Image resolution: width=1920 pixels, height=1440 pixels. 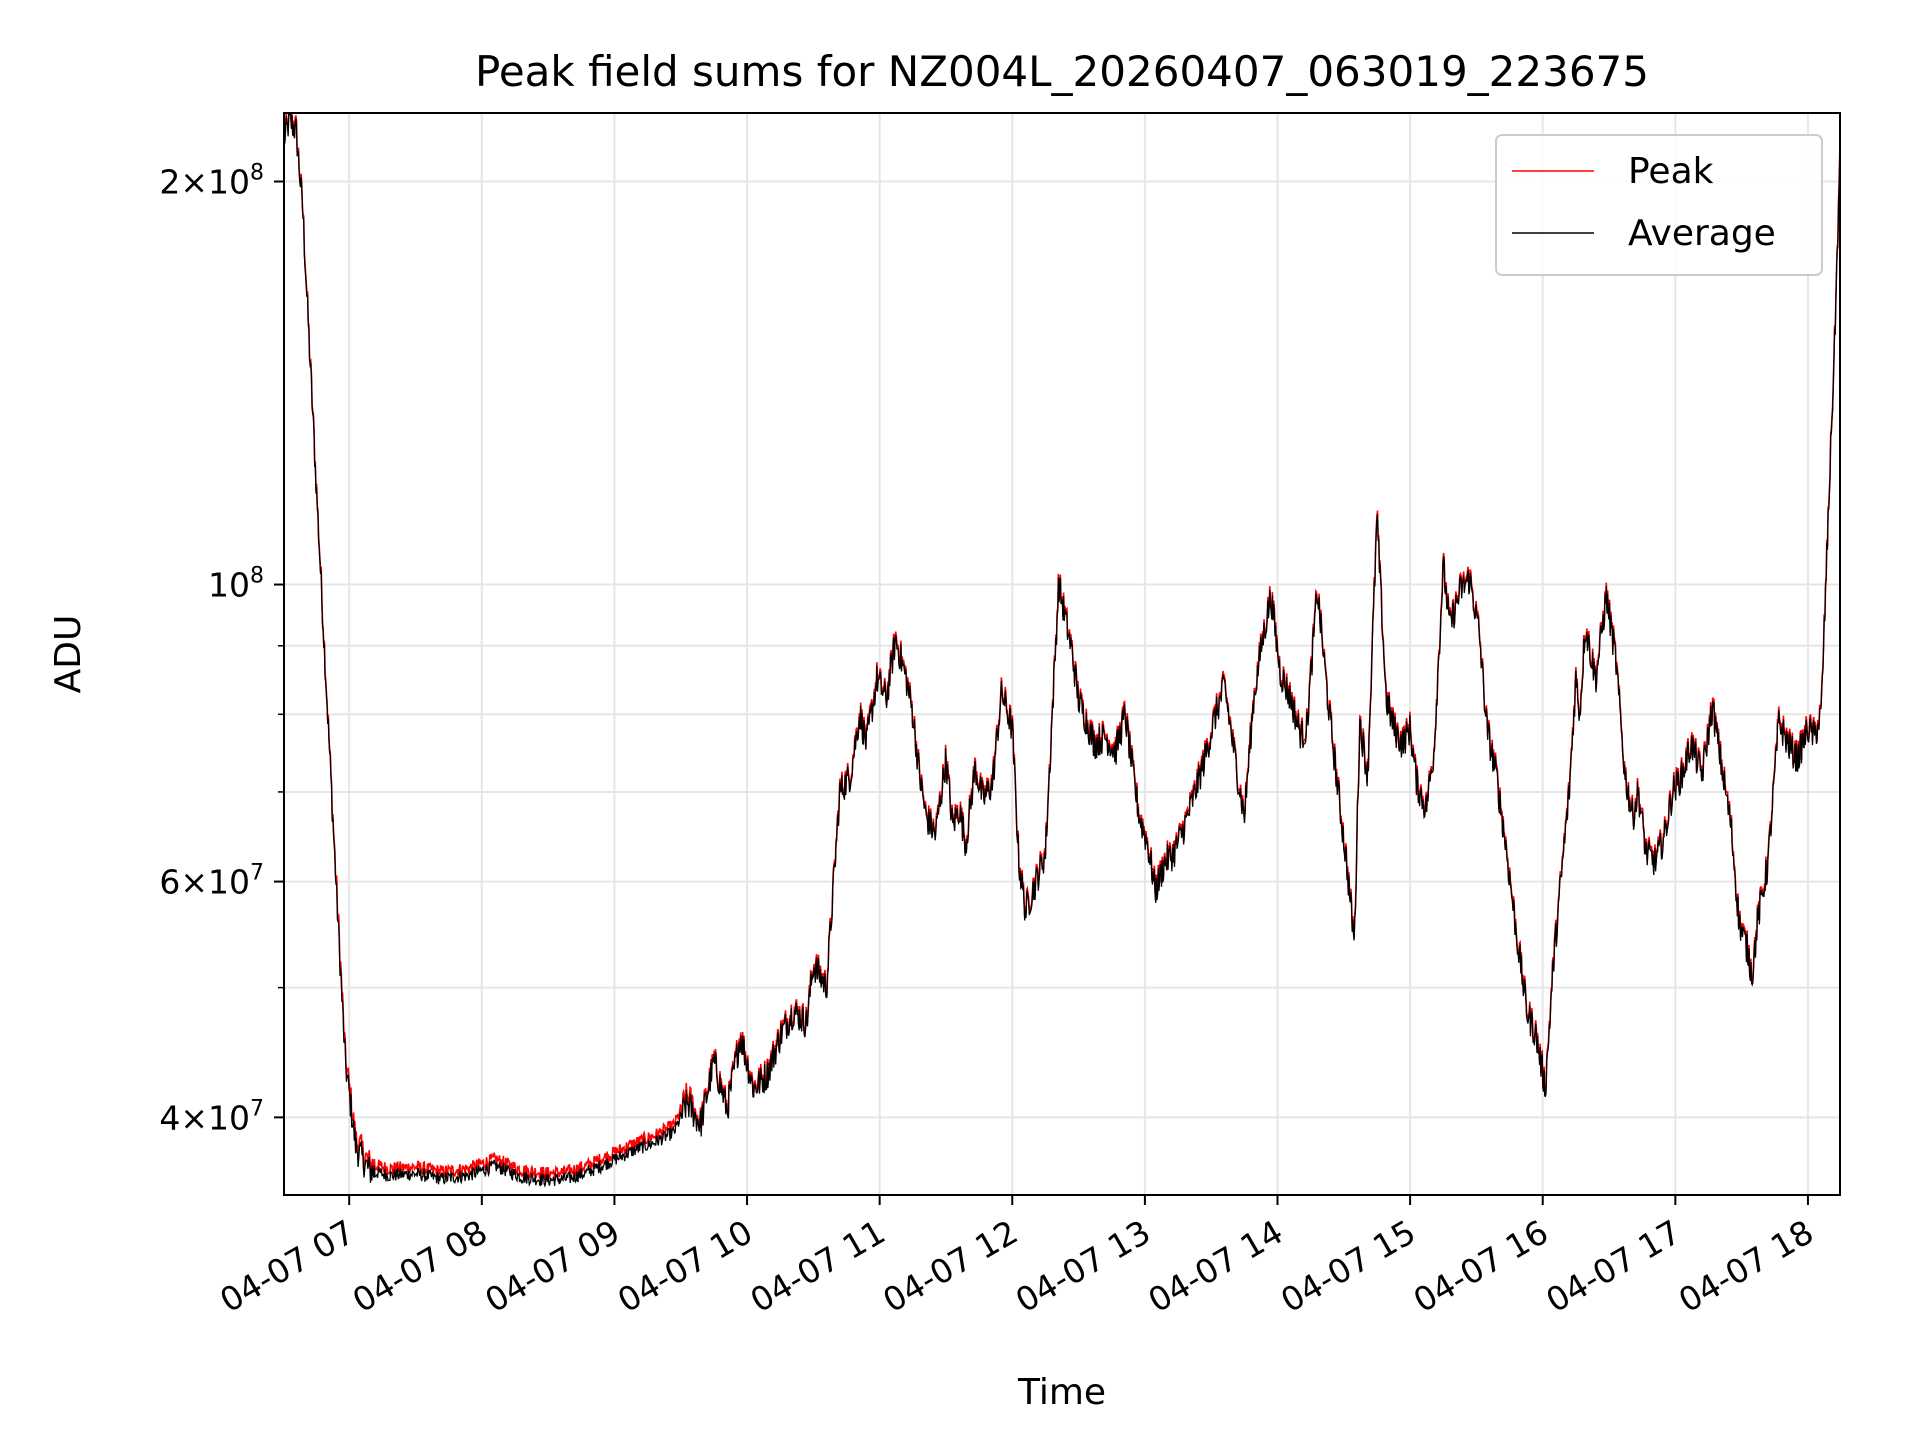 What do you see at coordinates (211, 881) in the screenshot?
I see `y-tick-label: 6×107` at bounding box center [211, 881].